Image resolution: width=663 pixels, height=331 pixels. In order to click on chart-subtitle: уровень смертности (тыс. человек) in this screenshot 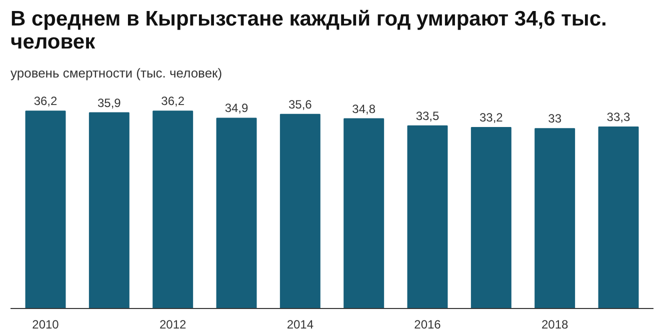, I will do `click(116, 73)`.